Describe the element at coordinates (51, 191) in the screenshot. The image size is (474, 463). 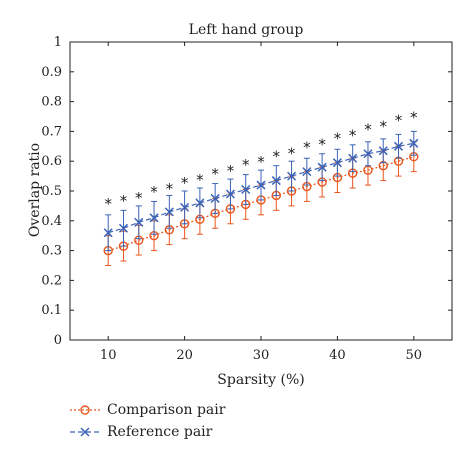
I see `y-tick-label: 0.5` at that location.